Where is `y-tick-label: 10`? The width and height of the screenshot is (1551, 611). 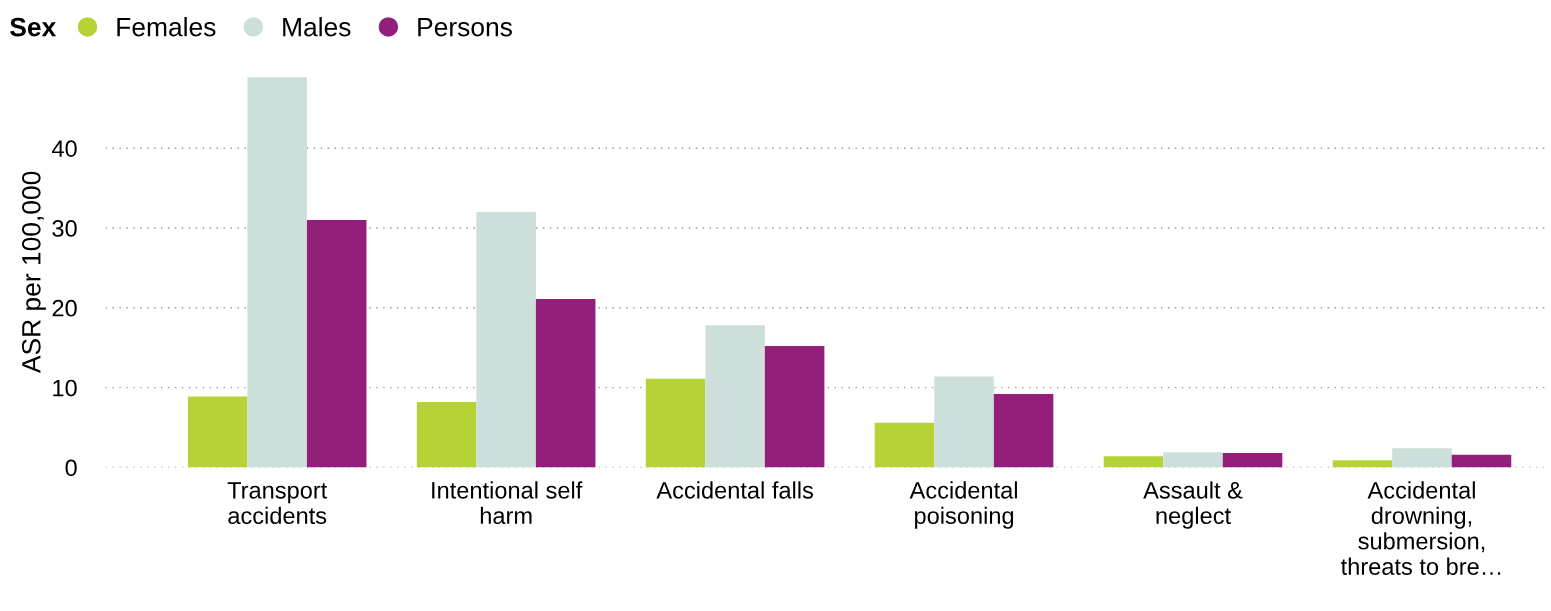 y-tick-label: 10 is located at coordinates (65, 388).